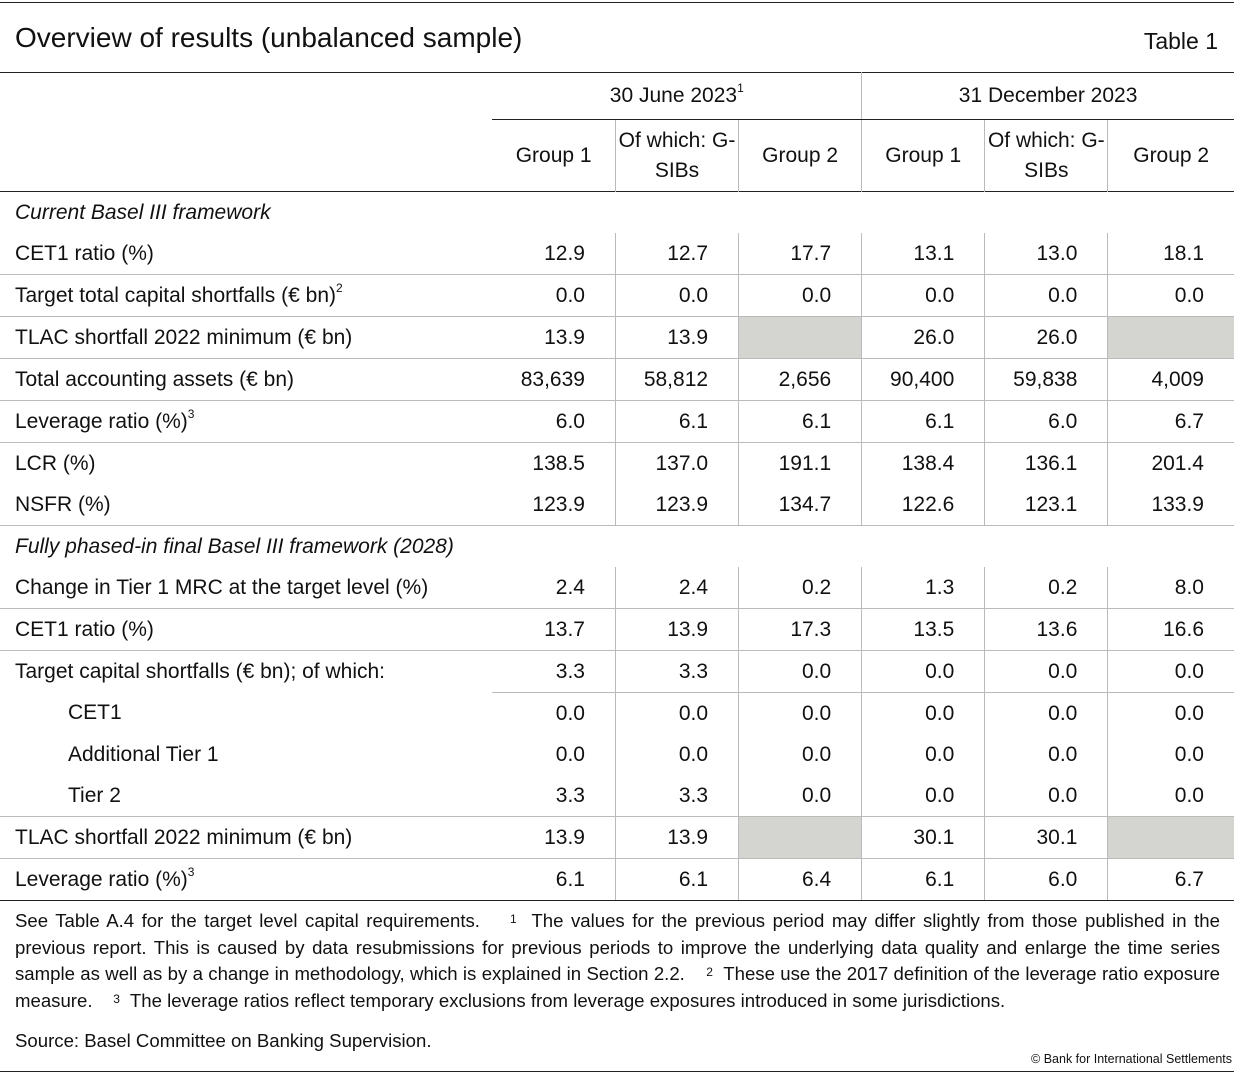 Image resolution: width=1234 pixels, height=1074 pixels. What do you see at coordinates (709, 972) in the screenshot?
I see `note-2-mark: 2` at bounding box center [709, 972].